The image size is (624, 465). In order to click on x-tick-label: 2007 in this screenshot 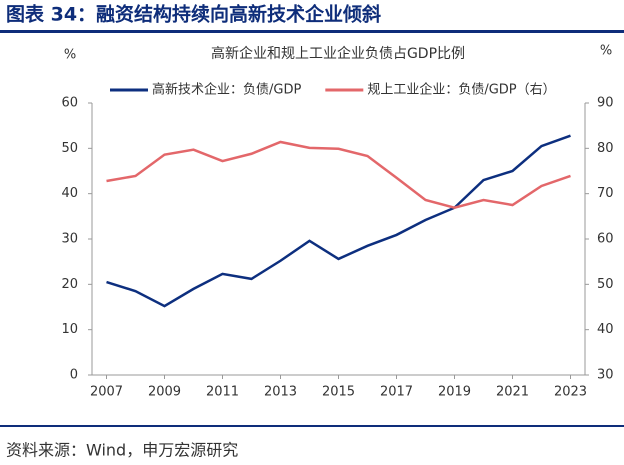, I will do `click(106, 392)`.